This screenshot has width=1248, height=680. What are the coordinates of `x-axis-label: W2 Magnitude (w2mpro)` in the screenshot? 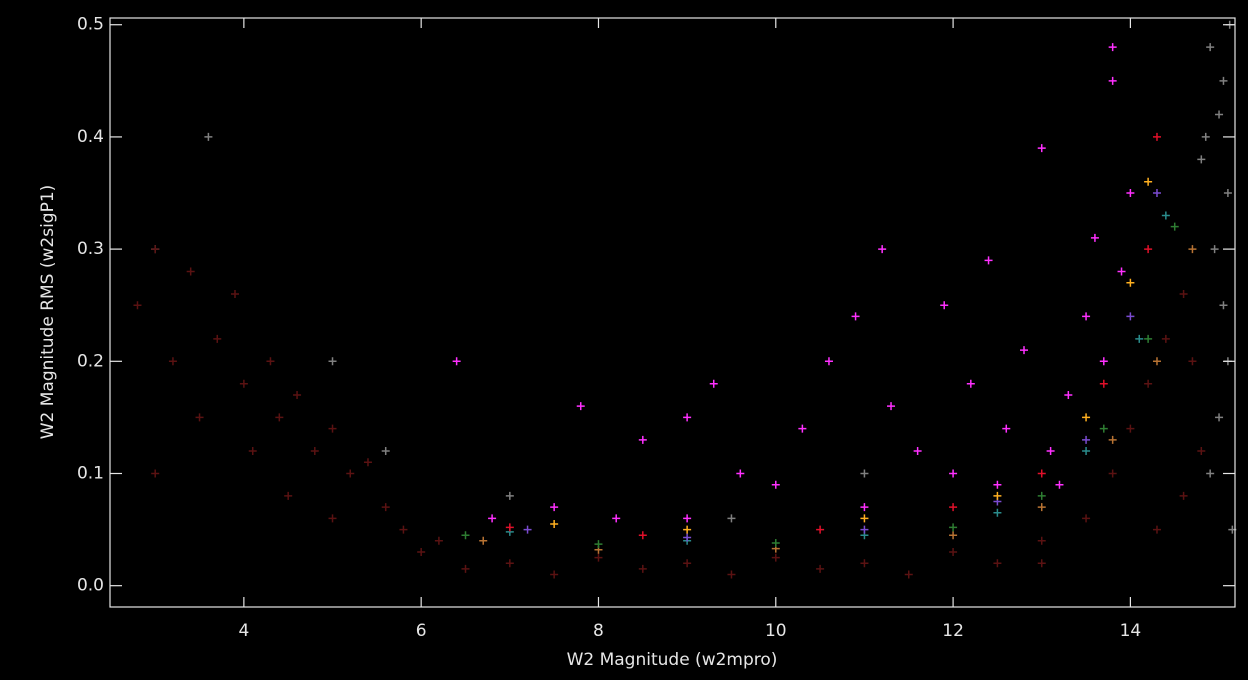 It's located at (672, 660).